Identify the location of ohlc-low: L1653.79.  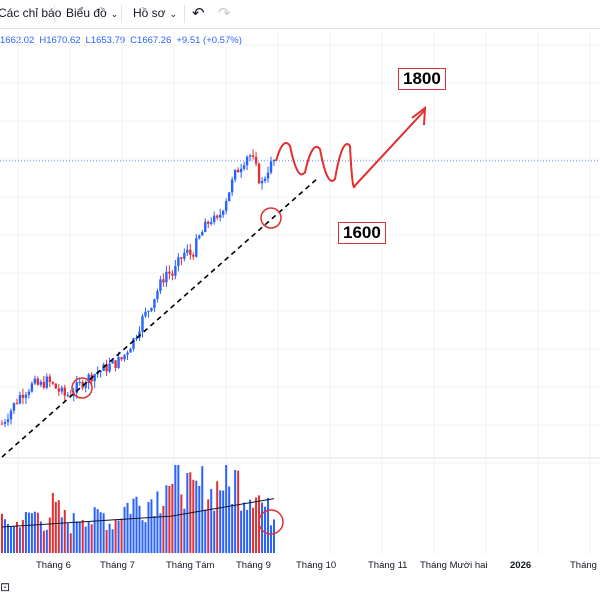
(105, 40).